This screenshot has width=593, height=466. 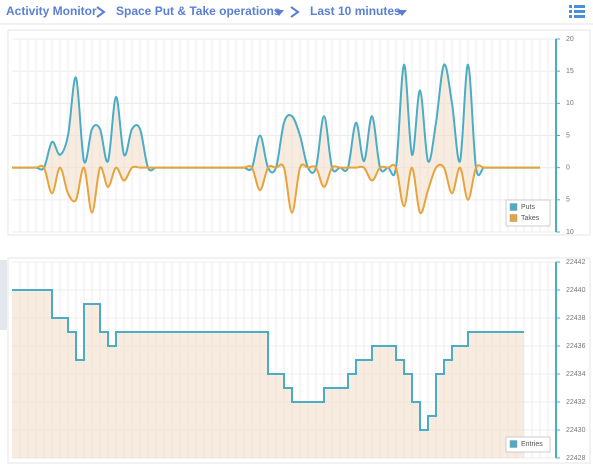 I want to click on y-tick-label: 22434, so click(x=576, y=374).